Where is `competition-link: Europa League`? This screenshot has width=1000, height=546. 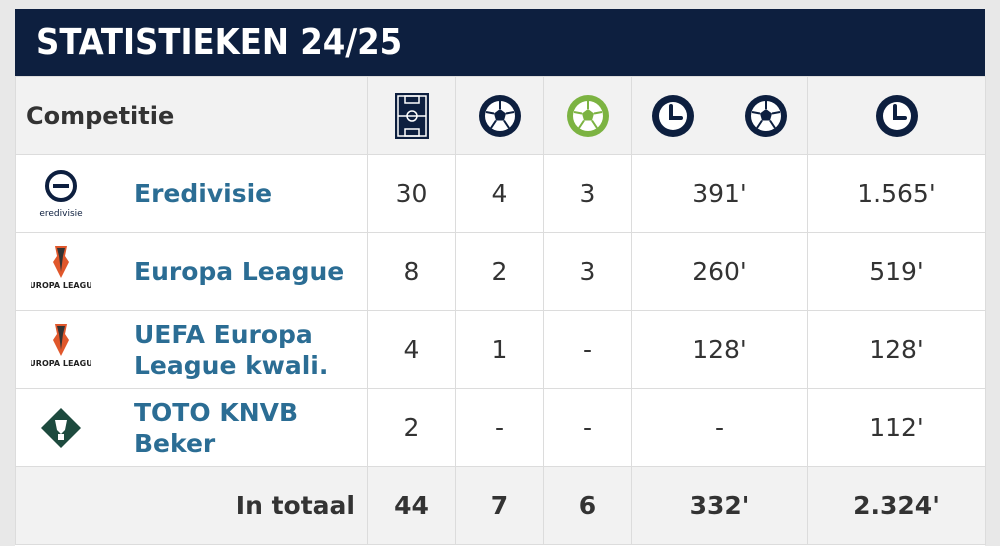 competition-link: Europa League is located at coordinates (239, 271).